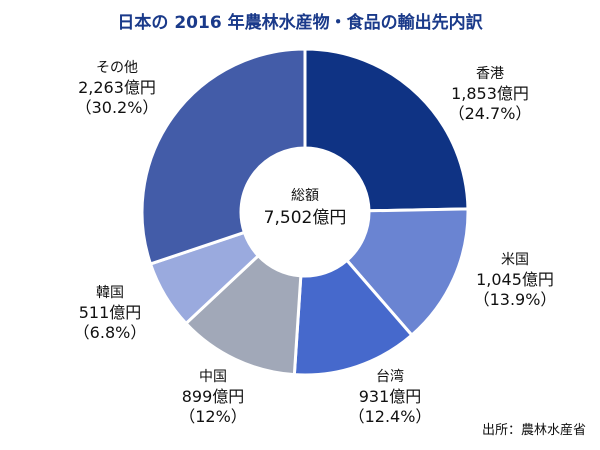 Image resolution: width=600 pixels, height=450 pixels. I want to click on label-china: 中国 899億円 （12%）, so click(213, 397).